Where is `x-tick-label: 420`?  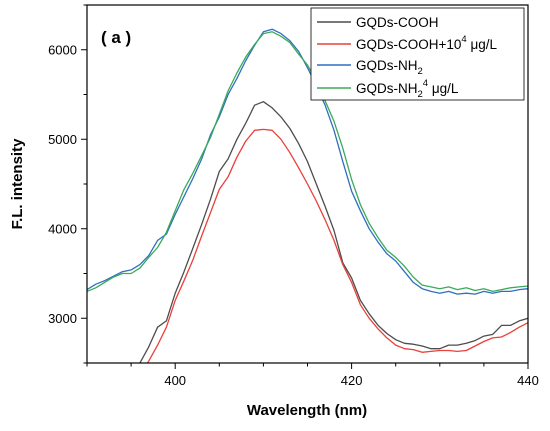
x-tick-label: 420 is located at coordinates (352, 380).